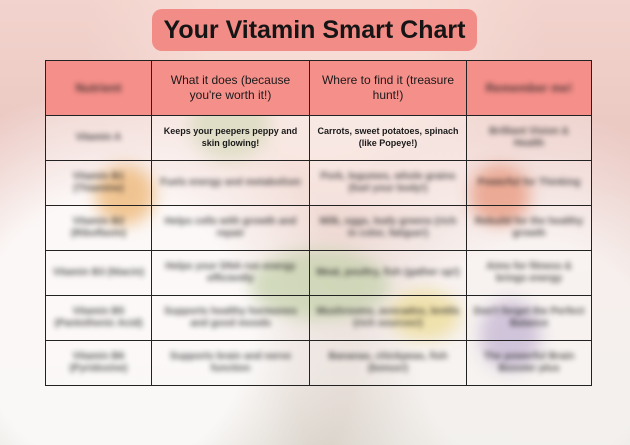 This screenshot has width=630, height=445. I want to click on remember-cell: The powerful Brain Booster plus, so click(529, 363).